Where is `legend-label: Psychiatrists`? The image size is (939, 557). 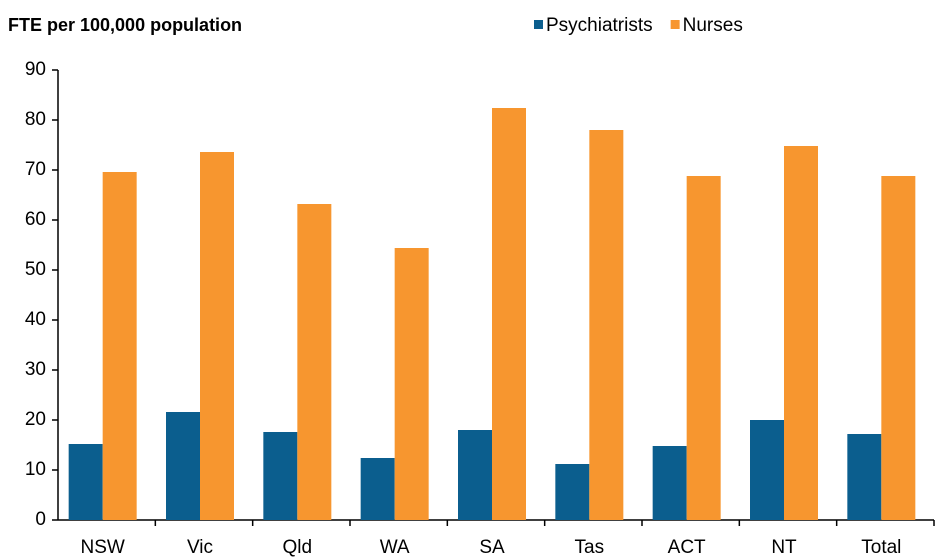 legend-label: Psychiatrists is located at coordinates (599, 25).